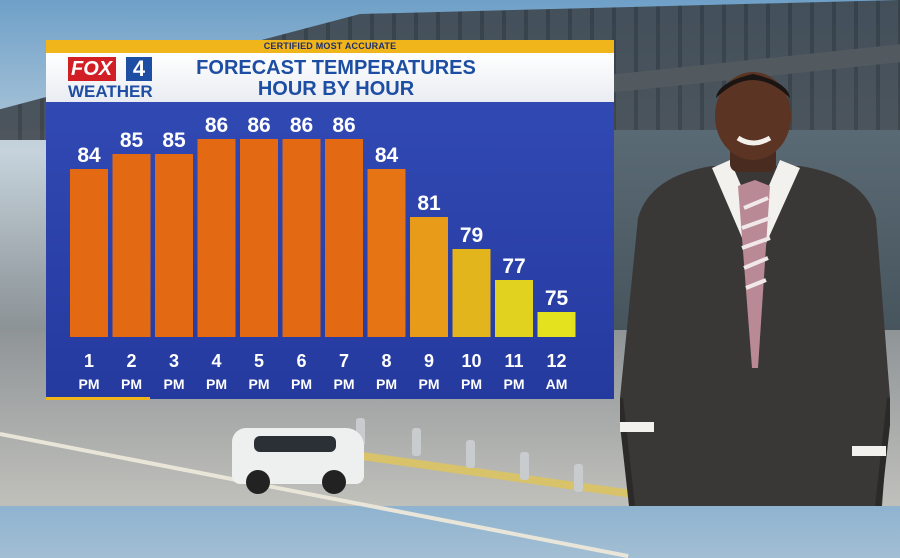  What do you see at coordinates (139, 69) in the screenshot?
I see `logo-number: 4` at bounding box center [139, 69].